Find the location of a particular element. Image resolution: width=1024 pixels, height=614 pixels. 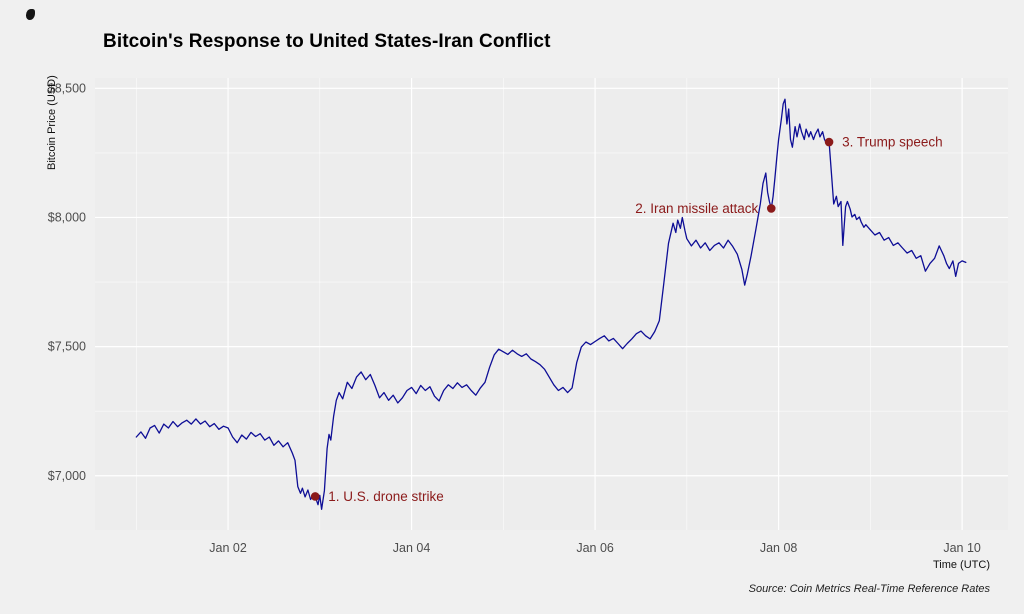

y-tick-label: $7,500 is located at coordinates (67, 347).